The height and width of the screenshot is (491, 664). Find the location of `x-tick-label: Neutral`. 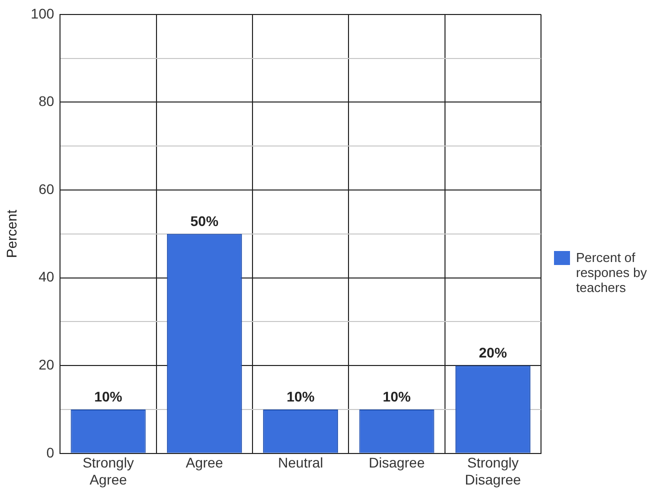

x-tick-label: Neutral is located at coordinates (301, 462).